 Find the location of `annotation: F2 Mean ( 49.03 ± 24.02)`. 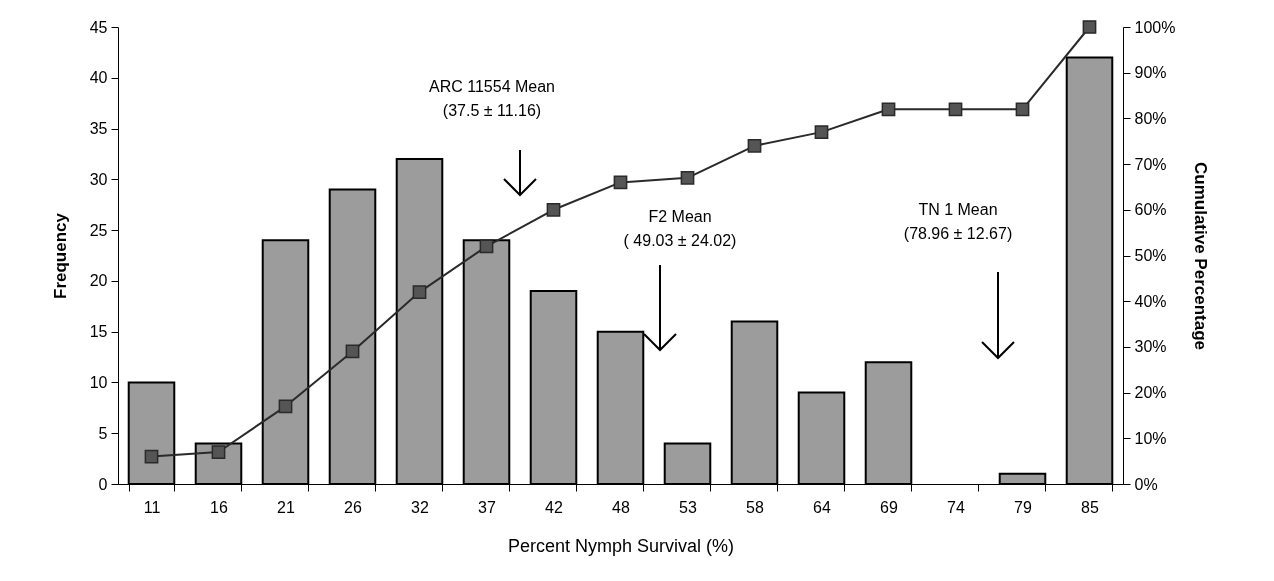

annotation: F2 Mean ( 49.03 ± 24.02) is located at coordinates (680, 229).